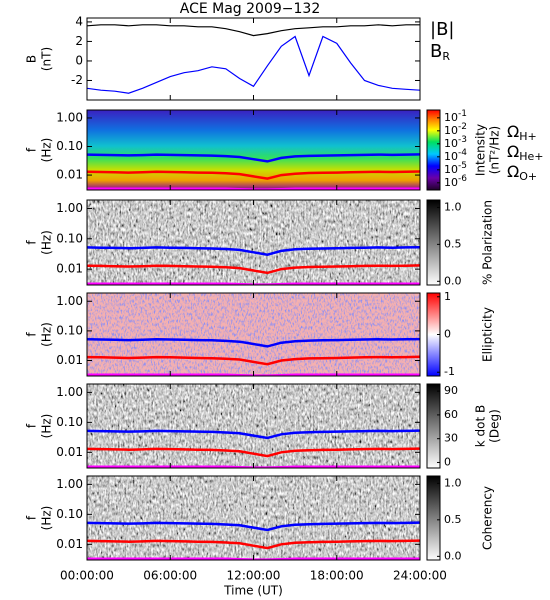 This screenshot has width=550, height=600. What do you see at coordinates (528, 136) in the screenshot?
I see `legend-label-sub: H+` at bounding box center [528, 136].